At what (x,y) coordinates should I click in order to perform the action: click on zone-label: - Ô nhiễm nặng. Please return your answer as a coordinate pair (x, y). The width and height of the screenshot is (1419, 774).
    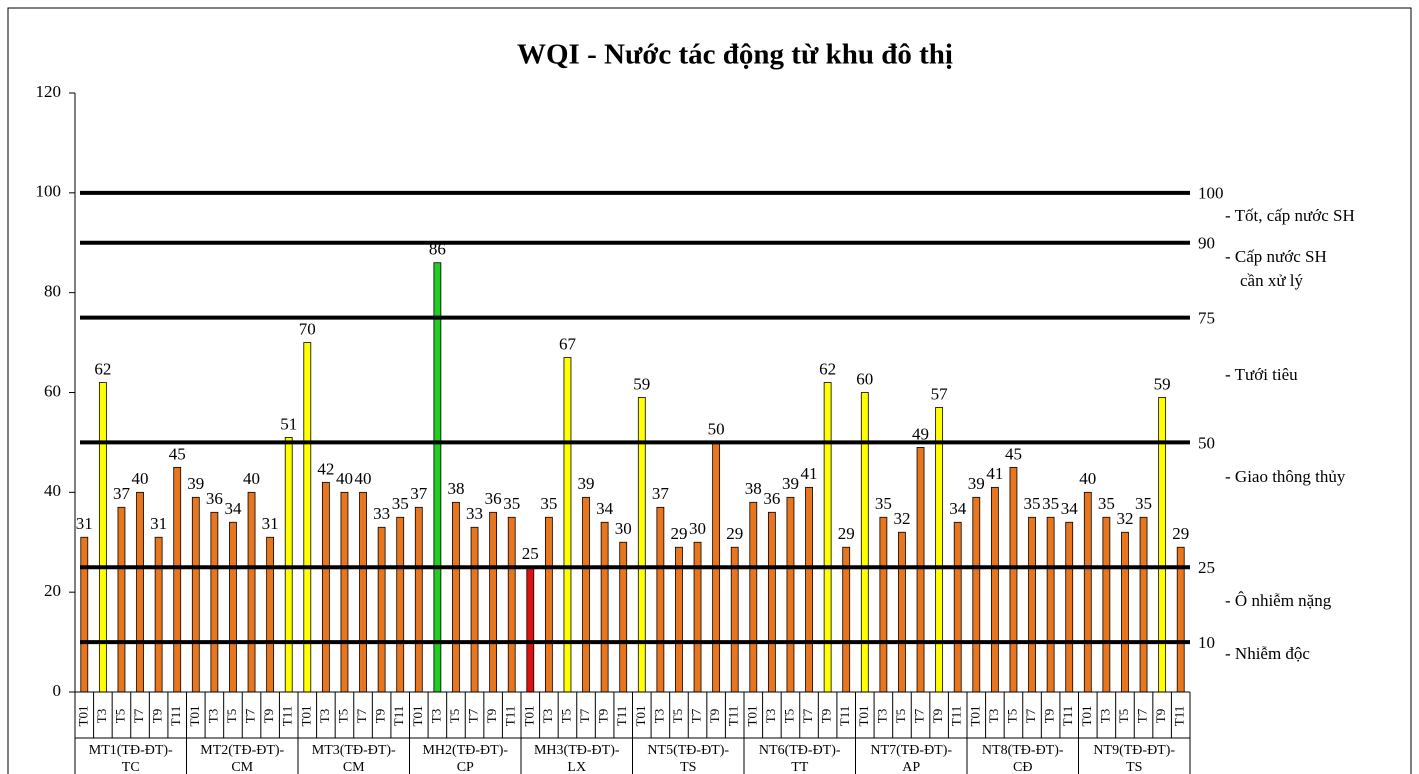
    Looking at the image, I should click on (1278, 600).